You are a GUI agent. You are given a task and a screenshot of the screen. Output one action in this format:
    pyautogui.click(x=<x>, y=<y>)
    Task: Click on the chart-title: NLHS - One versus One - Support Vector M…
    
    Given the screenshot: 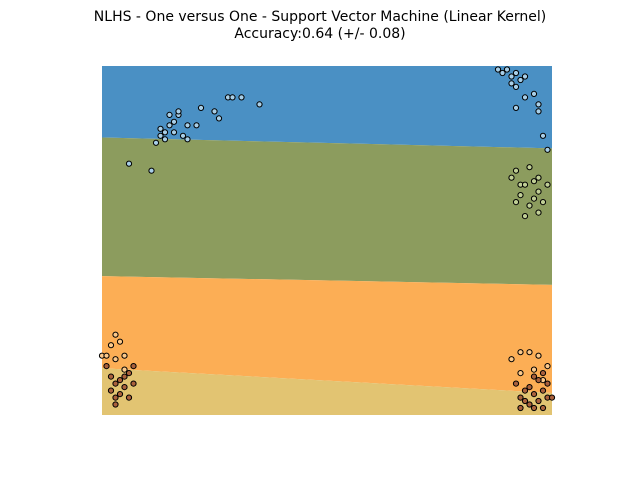 What is the action you would take?
    pyautogui.click(x=320, y=17)
    